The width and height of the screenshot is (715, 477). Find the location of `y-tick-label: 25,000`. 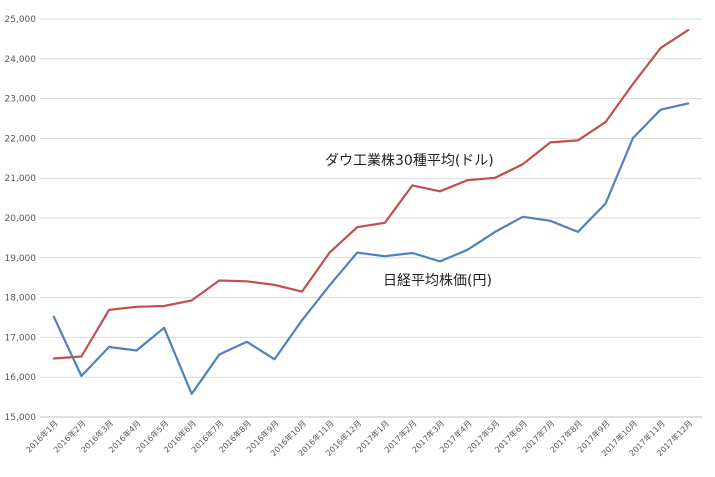

y-tick-label: 25,000 is located at coordinates (21, 20).